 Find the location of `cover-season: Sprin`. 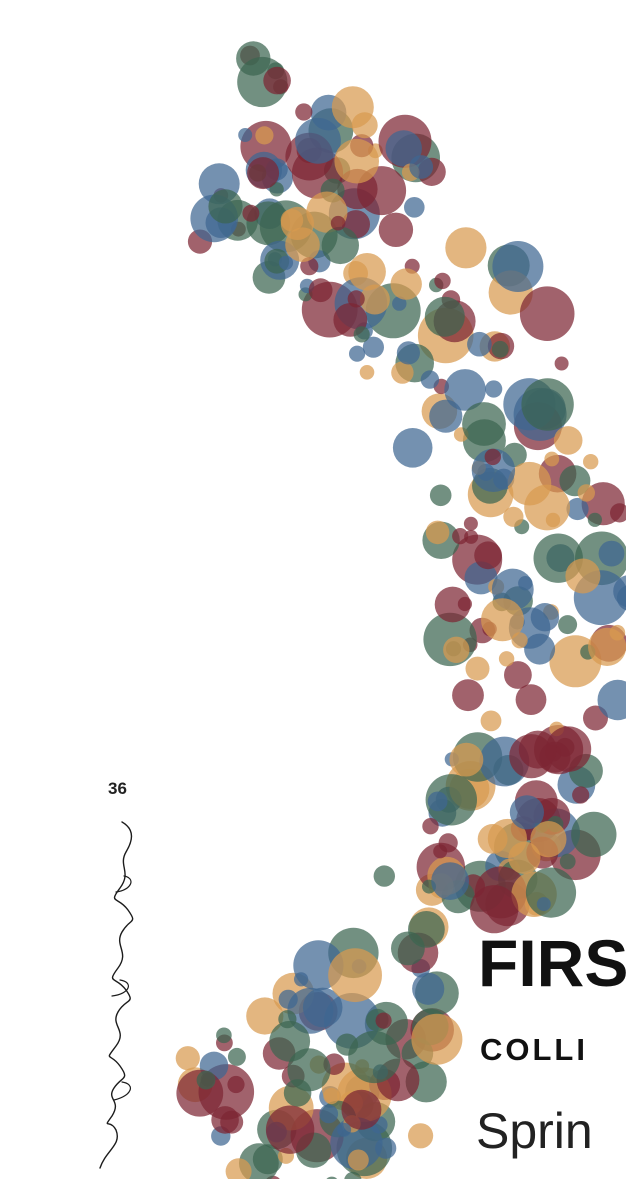

cover-season: Sprin is located at coordinates (534, 1131).